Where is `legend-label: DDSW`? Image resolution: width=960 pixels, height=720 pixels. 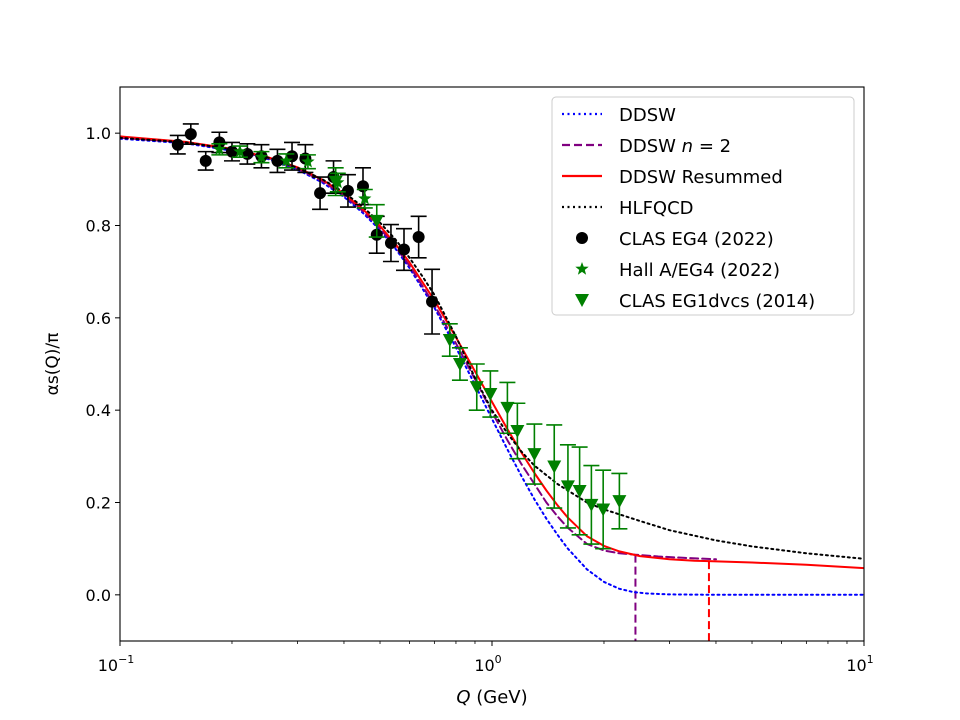 legend-label: DDSW is located at coordinates (647, 115).